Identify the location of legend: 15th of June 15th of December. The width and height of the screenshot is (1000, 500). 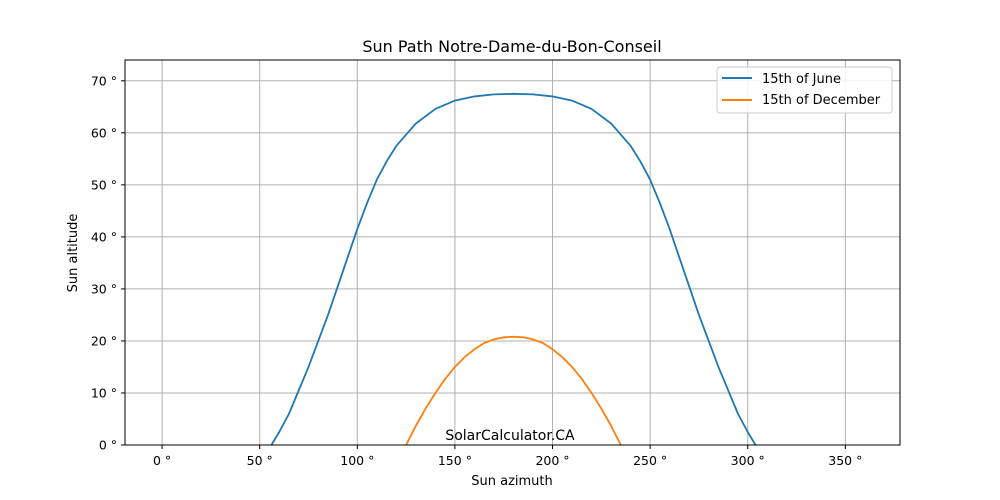
(804, 90).